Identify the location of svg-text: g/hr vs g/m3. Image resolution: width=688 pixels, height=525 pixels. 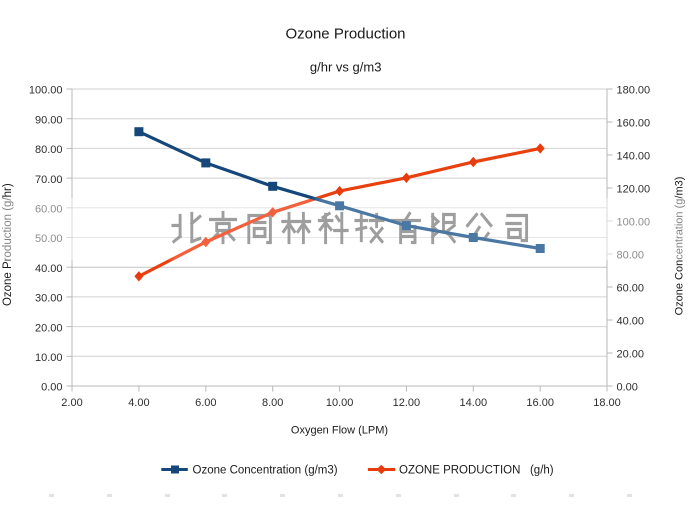
(346, 67).